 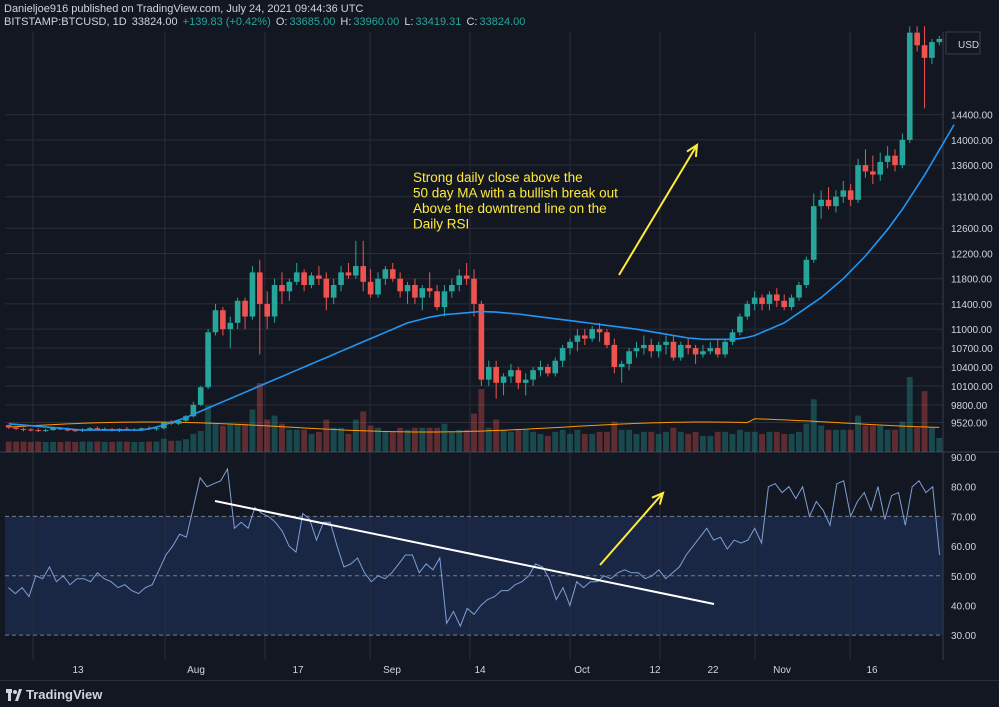 I want to click on time-tick-label: 16, so click(x=872, y=670).